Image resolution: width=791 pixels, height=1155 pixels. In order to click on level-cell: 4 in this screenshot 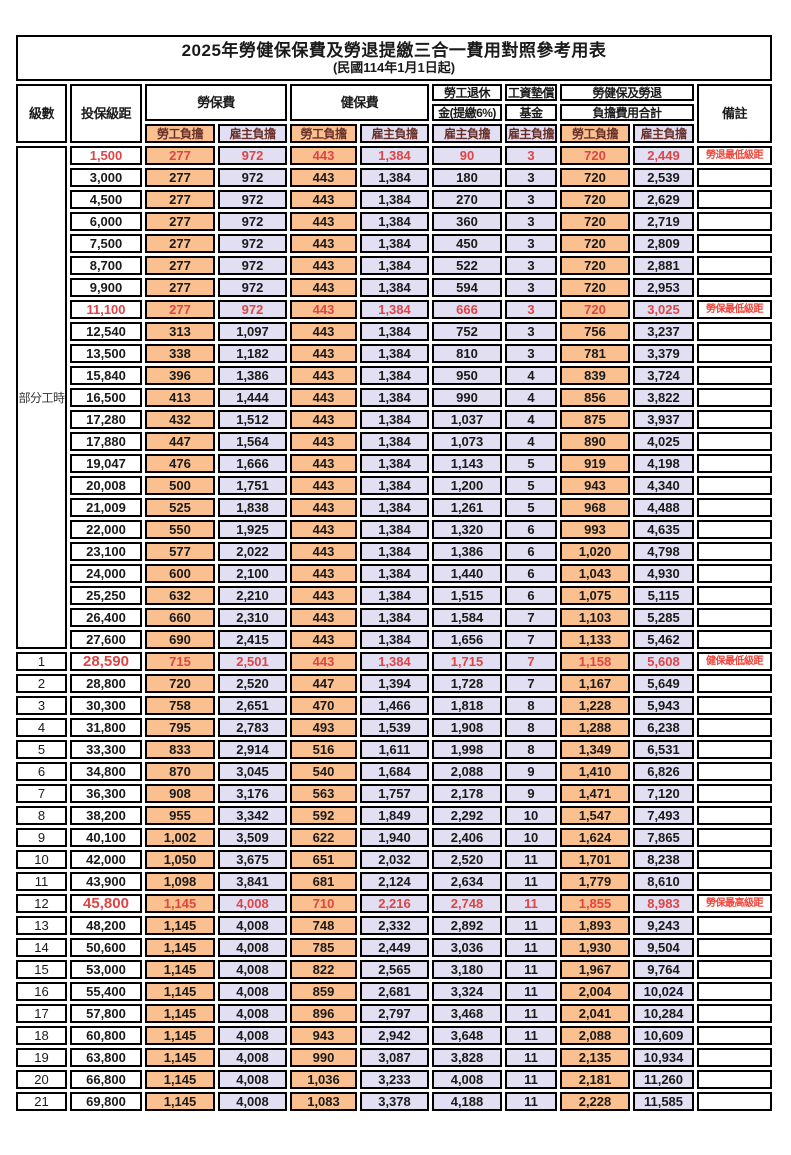, I will do `click(41, 727)`.